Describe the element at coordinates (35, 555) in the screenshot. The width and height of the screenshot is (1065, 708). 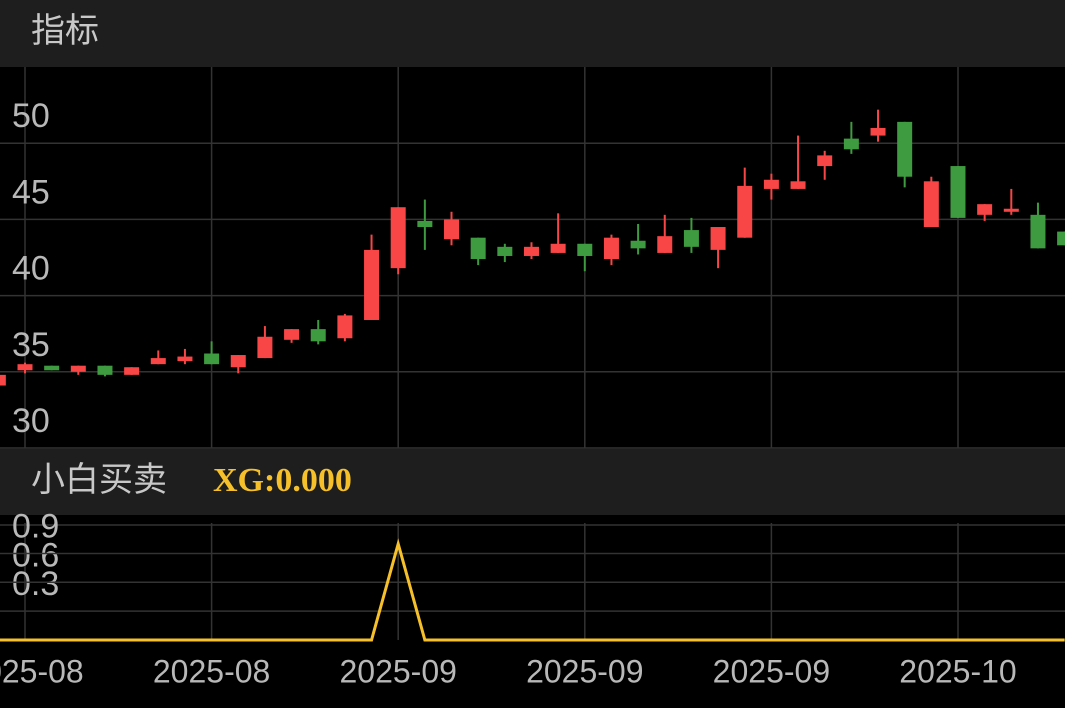
I see `y-tick-label: 0.6` at that location.